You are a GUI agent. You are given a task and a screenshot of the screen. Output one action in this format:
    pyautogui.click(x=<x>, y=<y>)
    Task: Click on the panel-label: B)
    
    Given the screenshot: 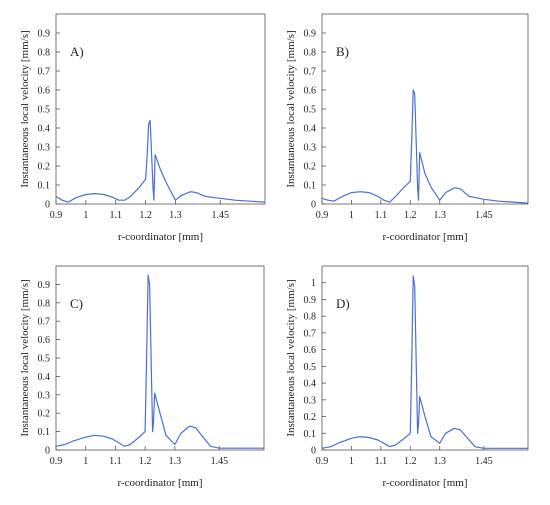 What is the action you would take?
    pyautogui.click(x=342, y=51)
    